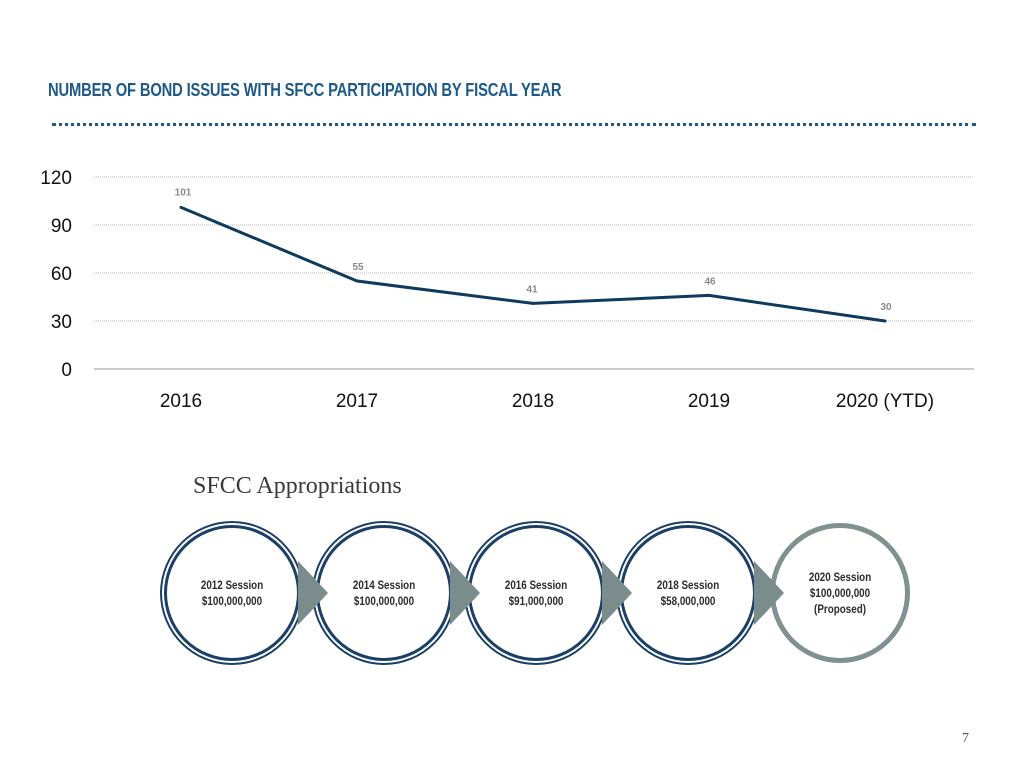  I want to click on appropriation-circle: 2016 Session $91,000,000, so click(536, 593).